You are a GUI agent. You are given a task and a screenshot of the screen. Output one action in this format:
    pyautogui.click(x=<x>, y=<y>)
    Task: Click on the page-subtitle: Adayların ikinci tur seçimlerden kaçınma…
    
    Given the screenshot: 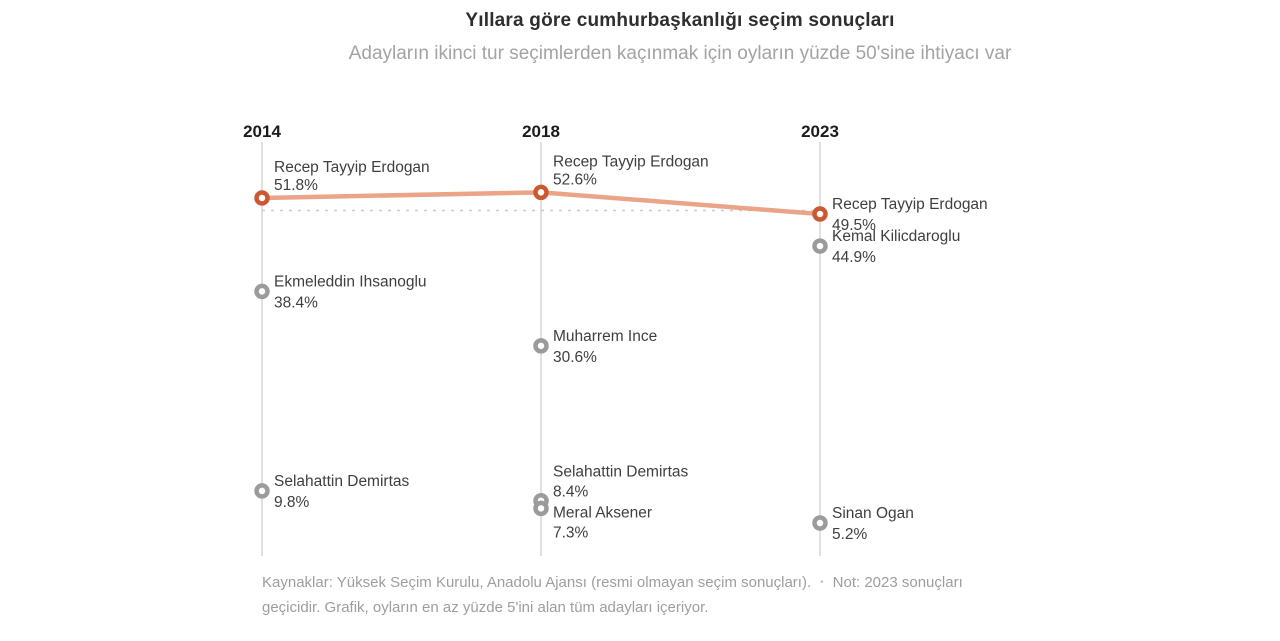 What is the action you would take?
    pyautogui.click(x=680, y=53)
    